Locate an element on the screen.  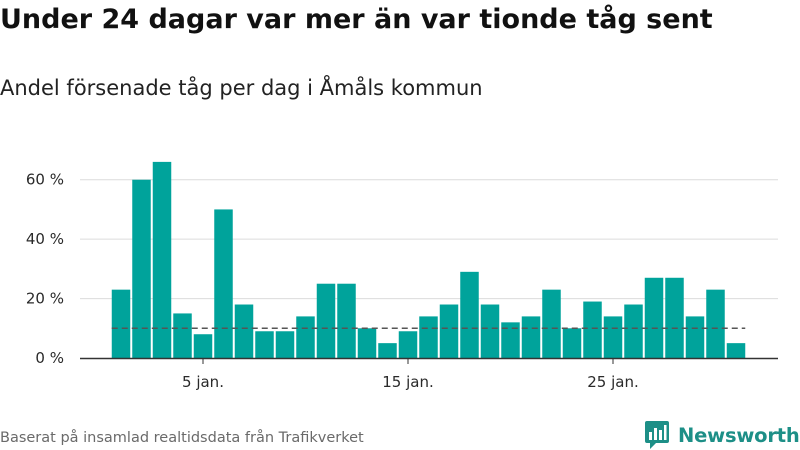
brand-name: Newsworthy is located at coordinates (739, 435).